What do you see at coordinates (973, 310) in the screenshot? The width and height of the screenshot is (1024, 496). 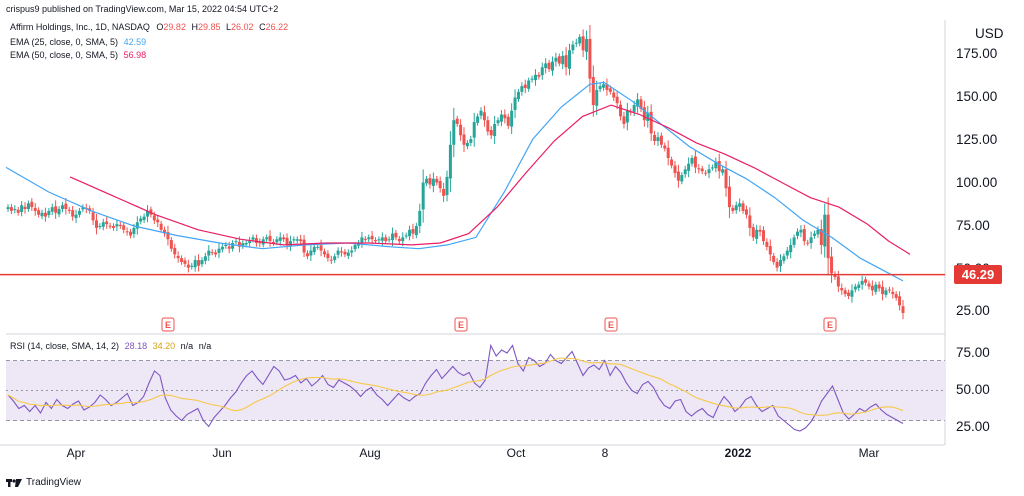 I see `price-tick: 25.00` at bounding box center [973, 310].